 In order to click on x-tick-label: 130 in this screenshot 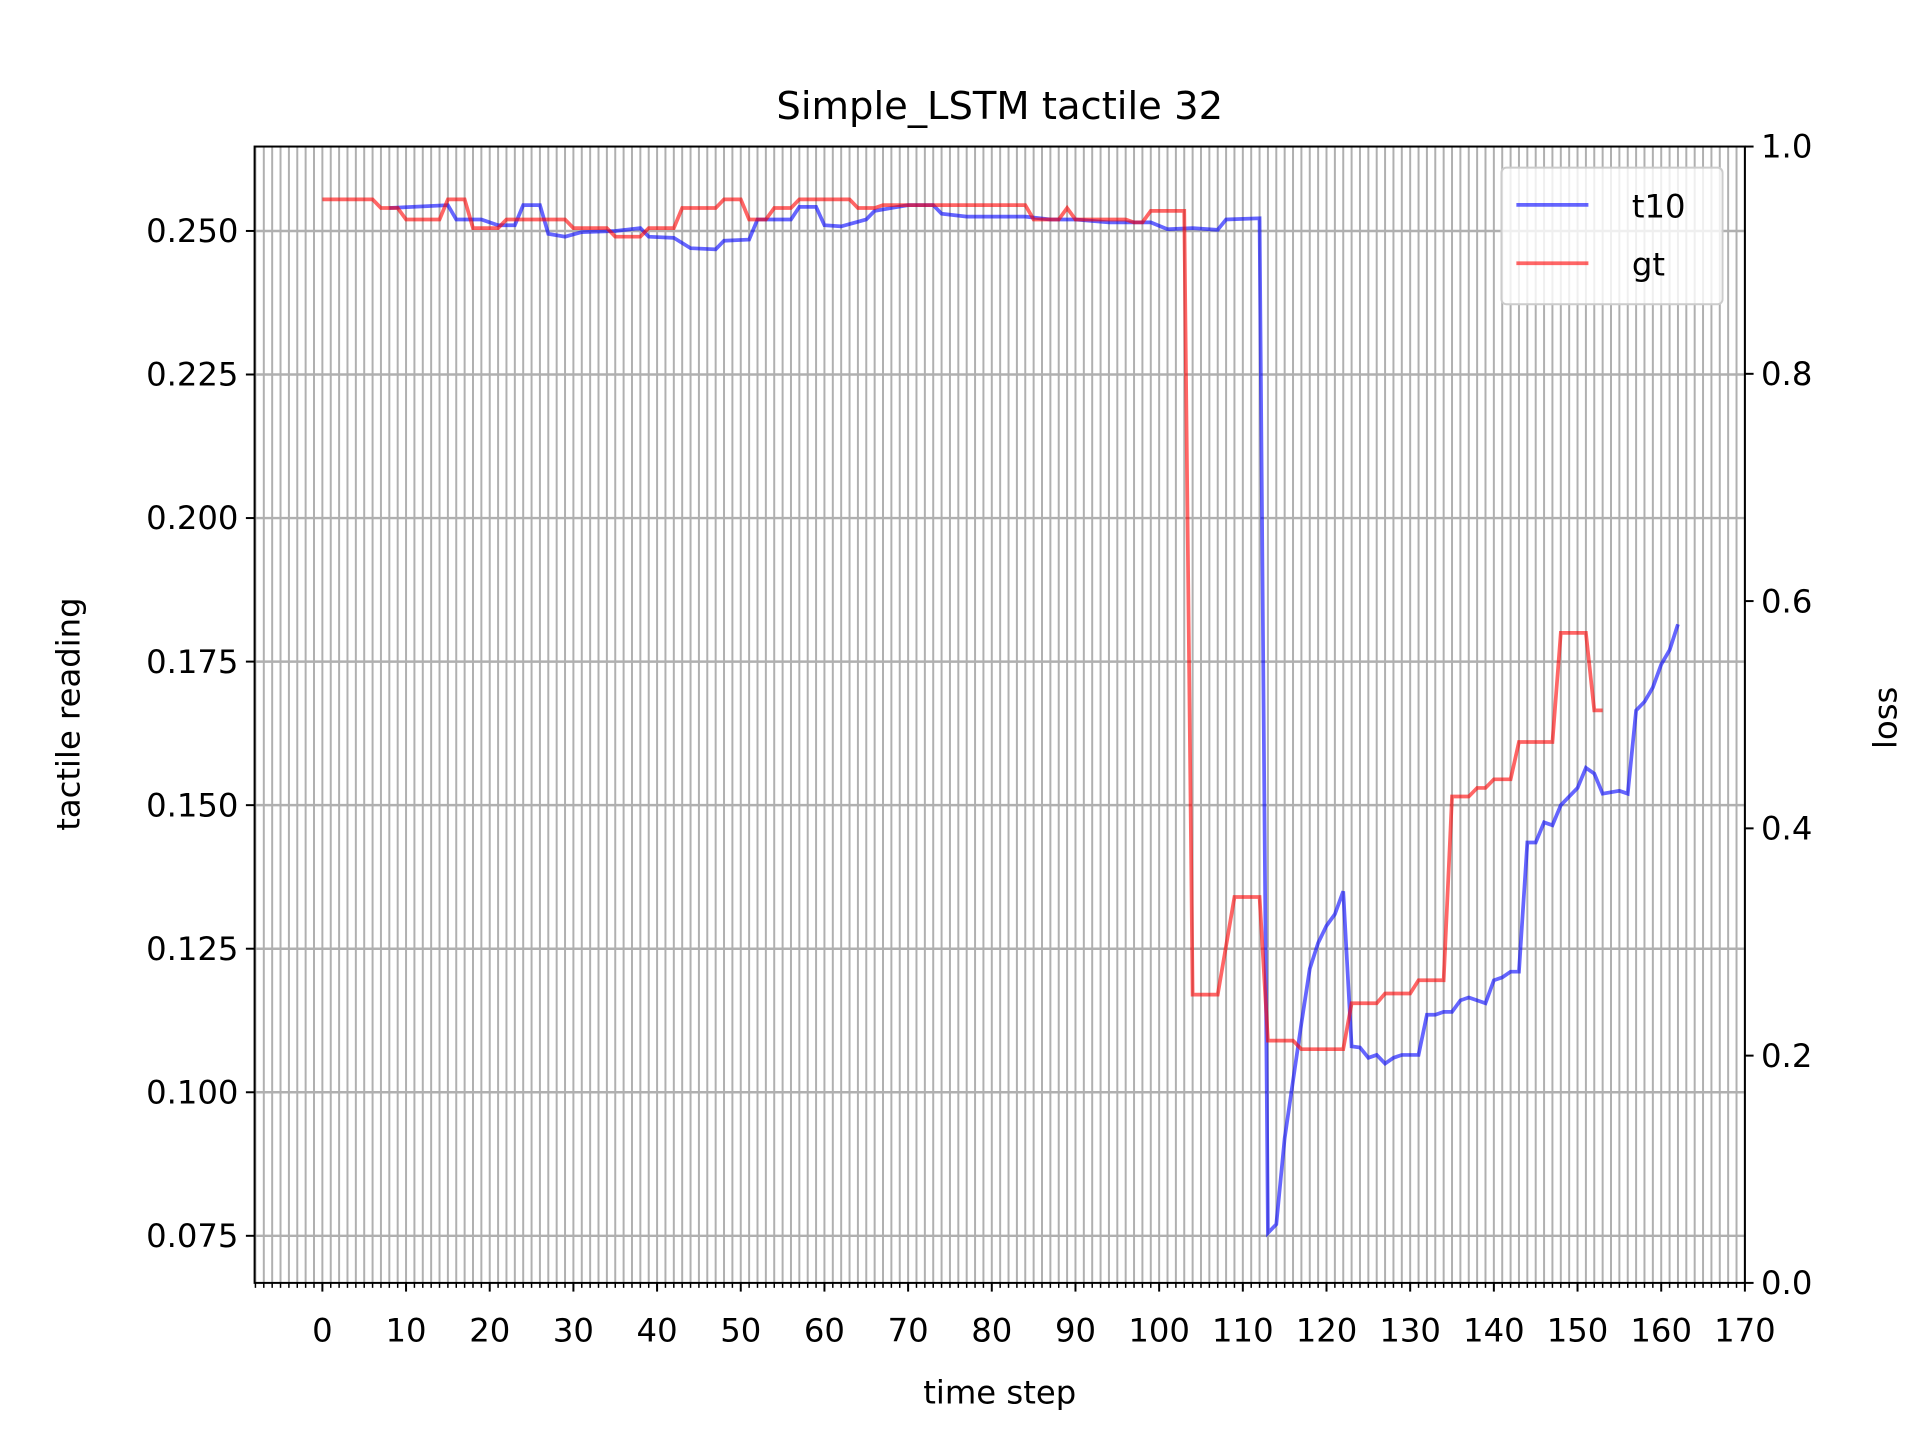, I will do `click(1410, 1330)`.